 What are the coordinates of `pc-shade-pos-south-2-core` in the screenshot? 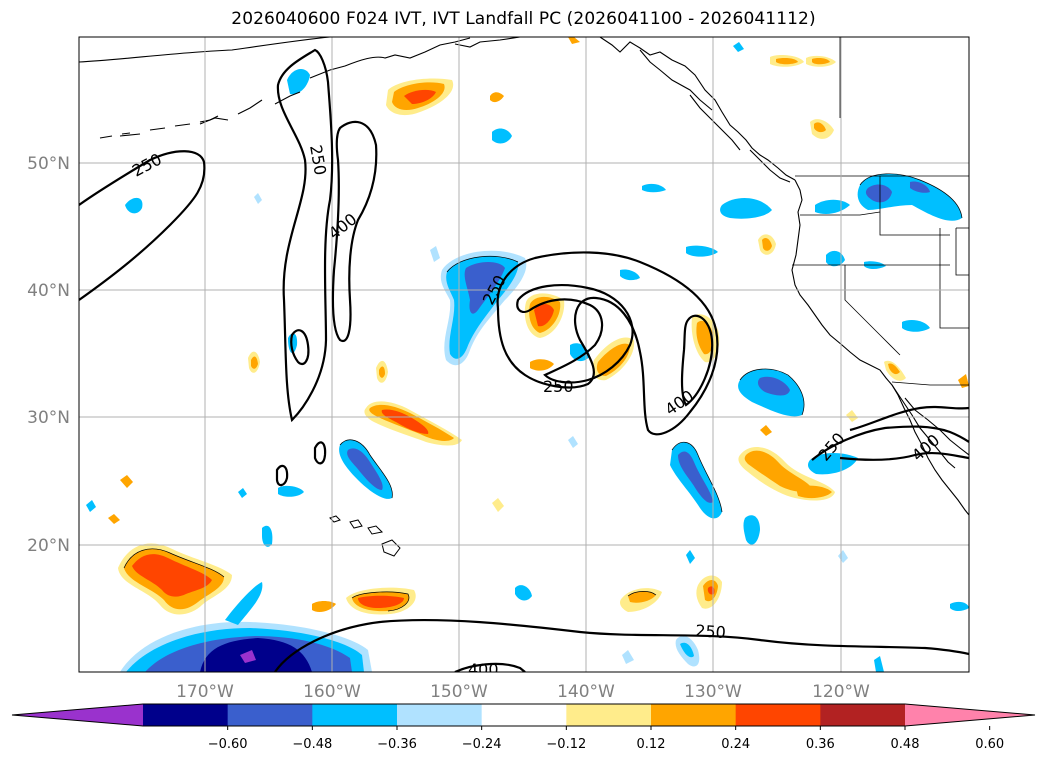 It's located at (642, 597).